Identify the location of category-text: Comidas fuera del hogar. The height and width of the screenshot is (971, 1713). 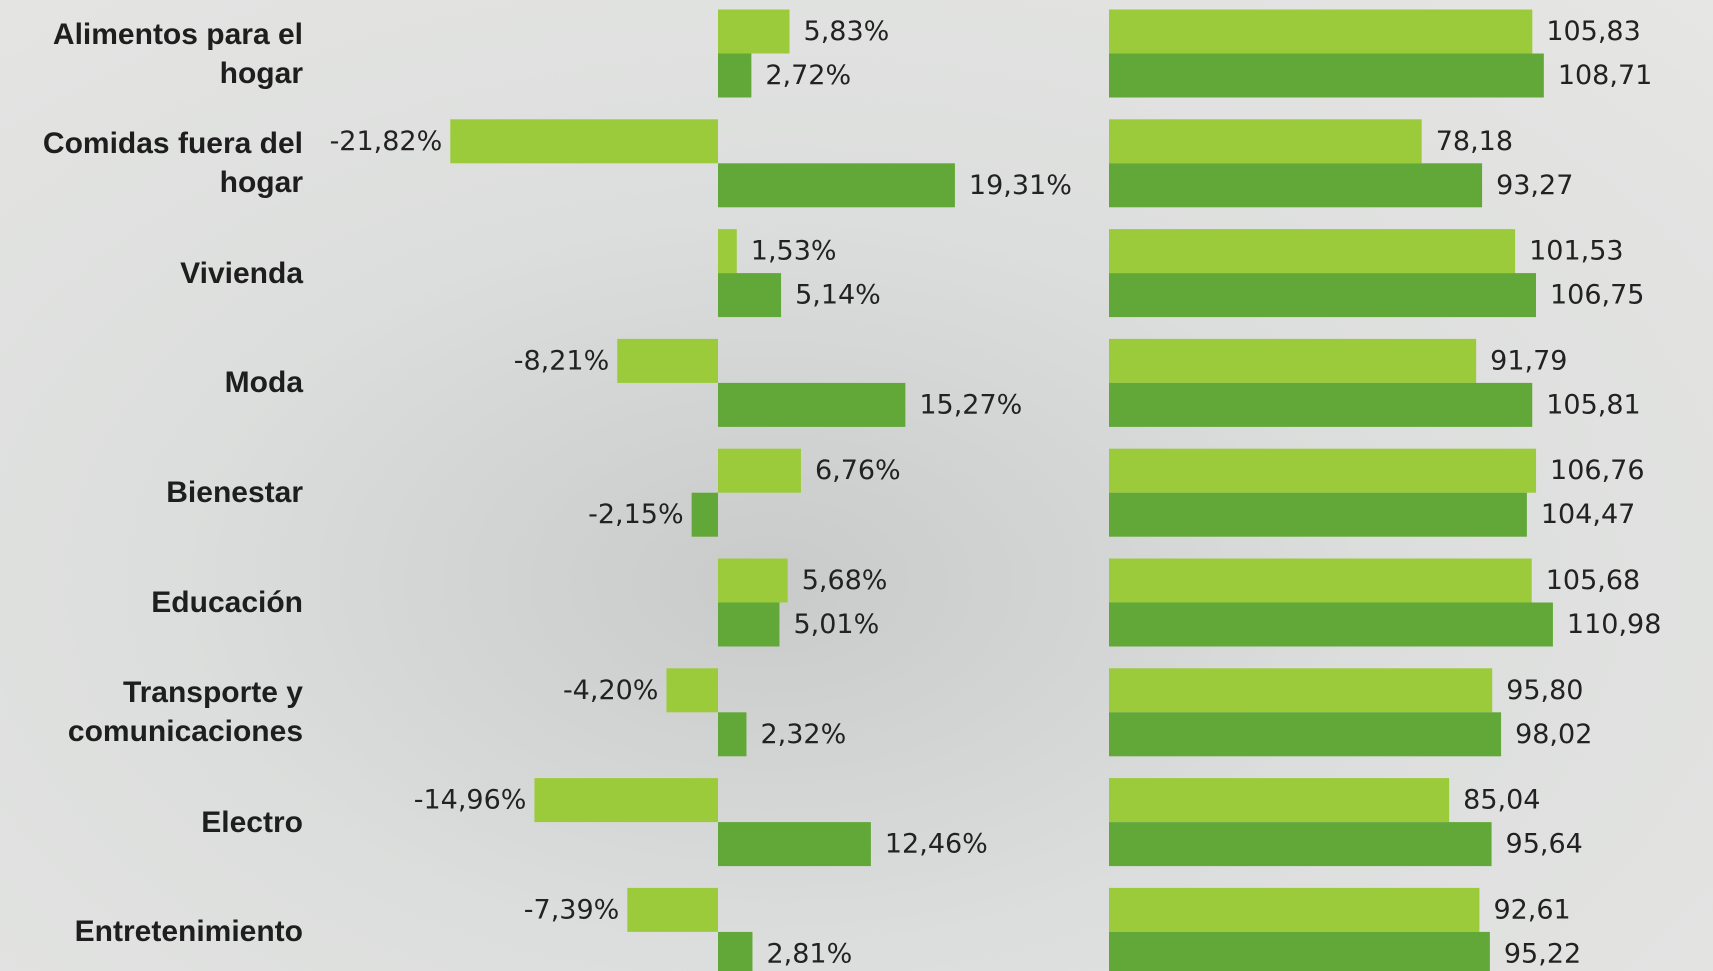
(172, 163).